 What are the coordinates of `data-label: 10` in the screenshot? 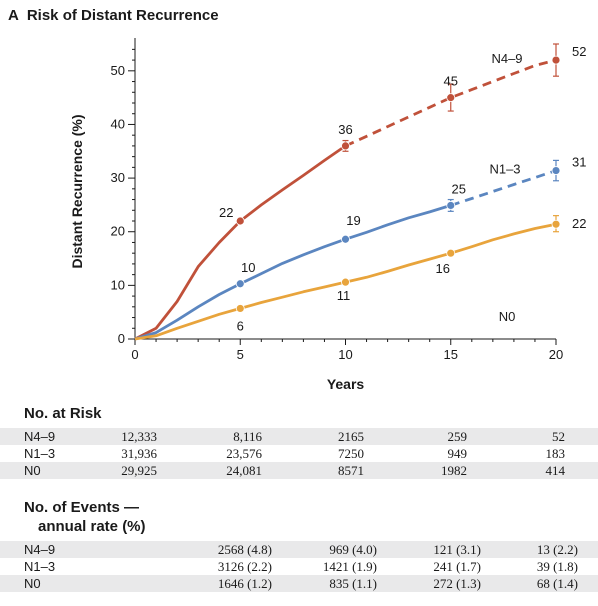 It's located at (248, 267).